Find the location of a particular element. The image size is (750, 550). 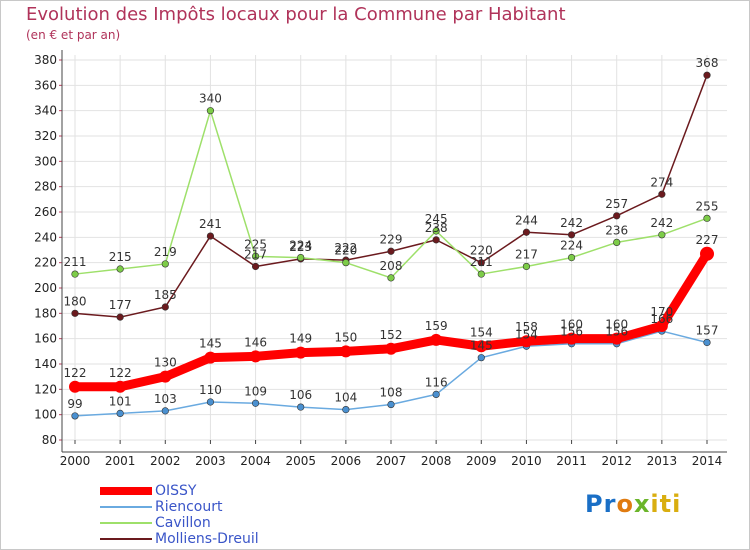

data-label-oissy: 130 is located at coordinates (165, 363).